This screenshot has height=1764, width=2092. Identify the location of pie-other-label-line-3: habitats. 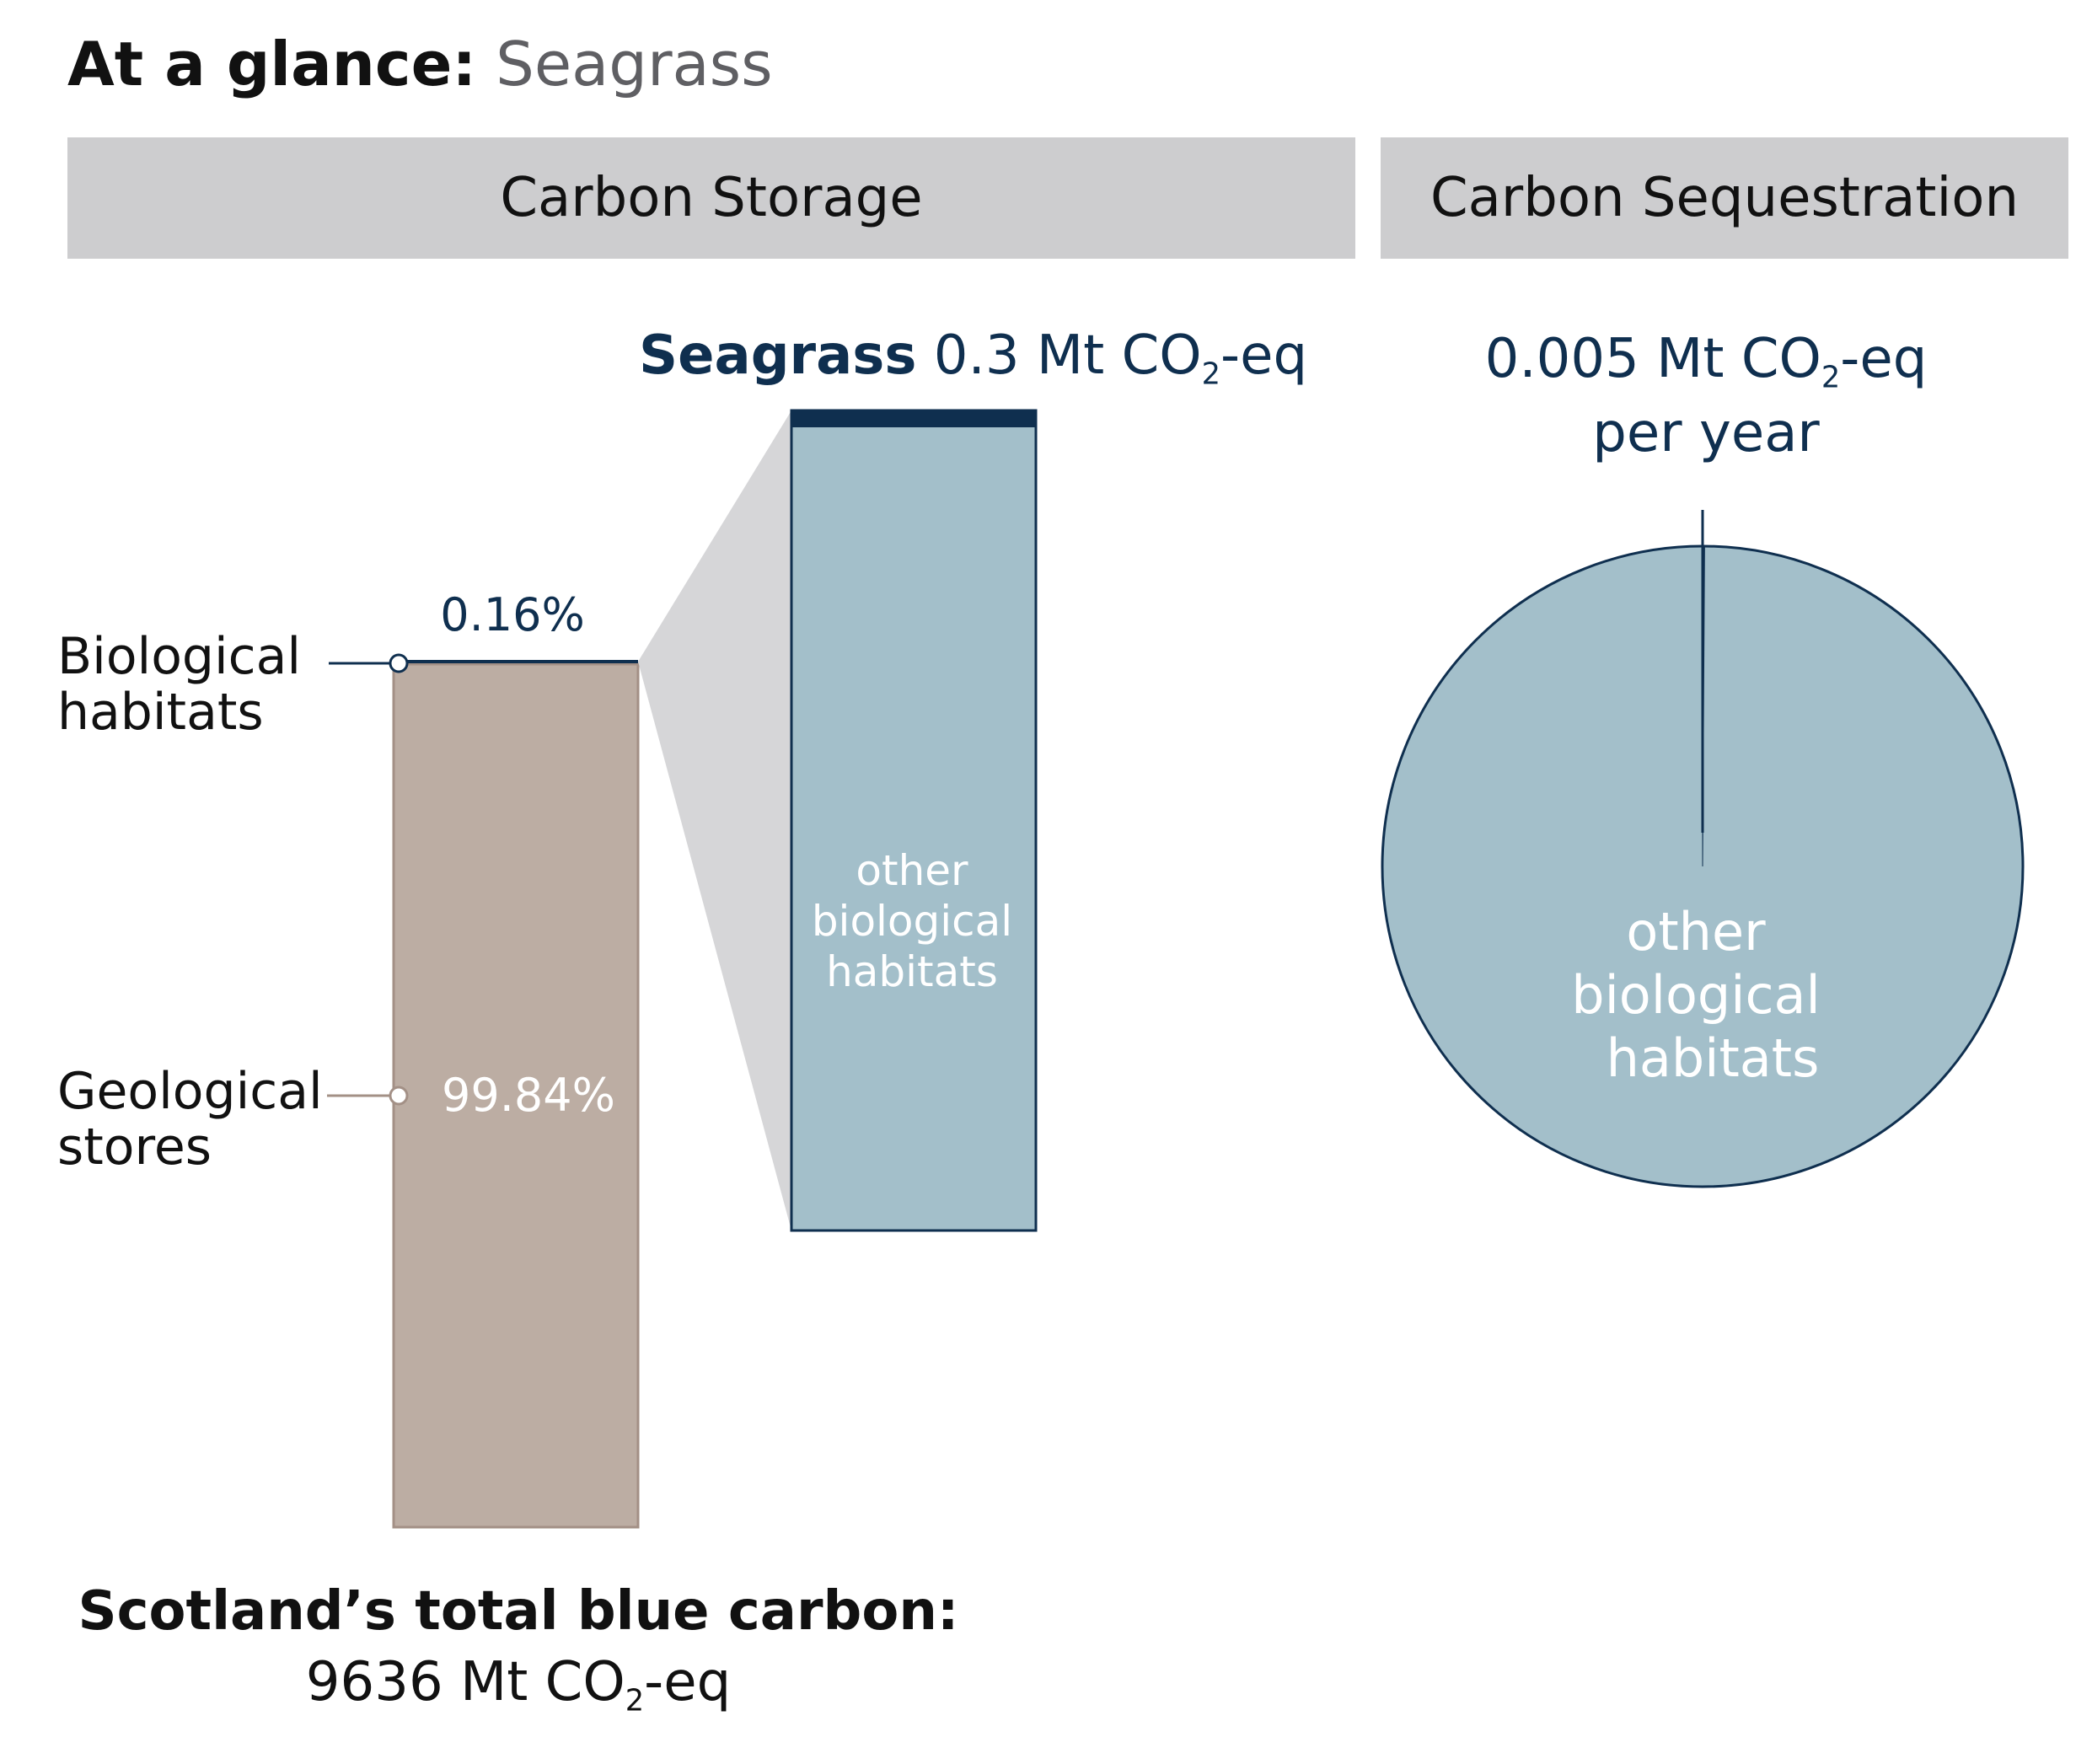
(1713, 1058).